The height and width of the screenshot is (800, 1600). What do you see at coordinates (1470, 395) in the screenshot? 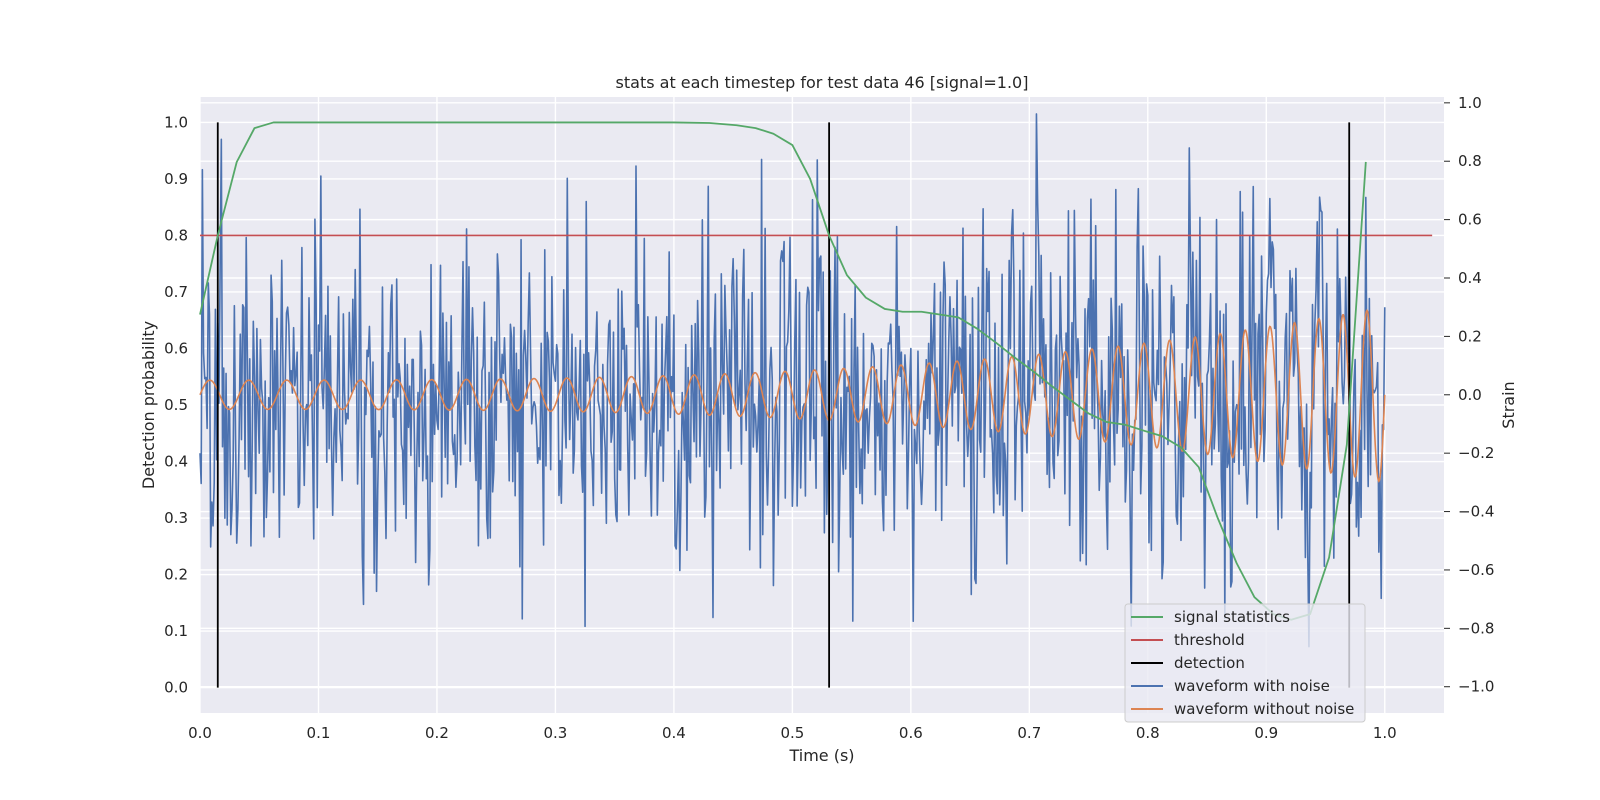
I see `y-right-tick-label: 0.0` at bounding box center [1470, 395].